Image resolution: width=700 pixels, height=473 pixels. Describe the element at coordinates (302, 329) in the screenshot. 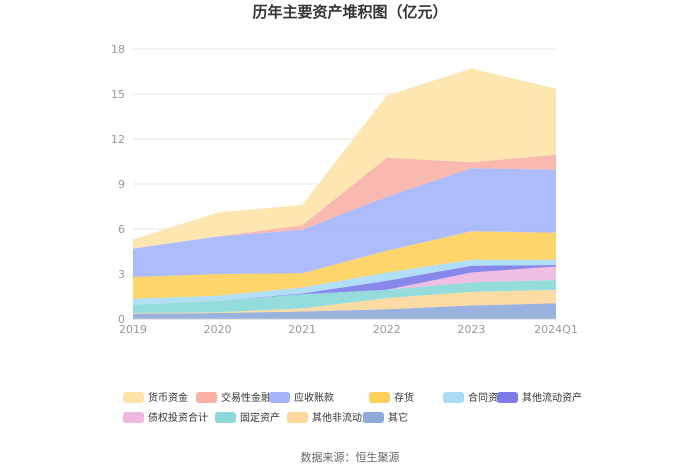

I see `x-tick-label: 2021` at that location.